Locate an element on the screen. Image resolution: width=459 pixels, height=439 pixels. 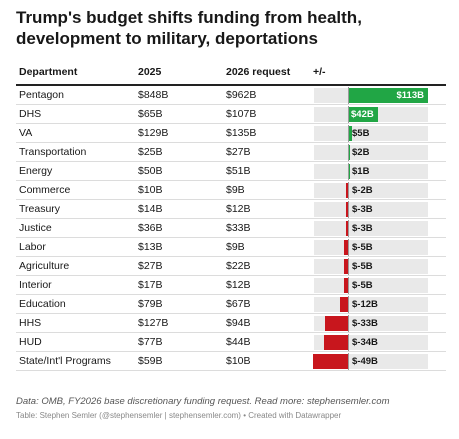
value-2025-cell: $65B is located at coordinates (150, 114).